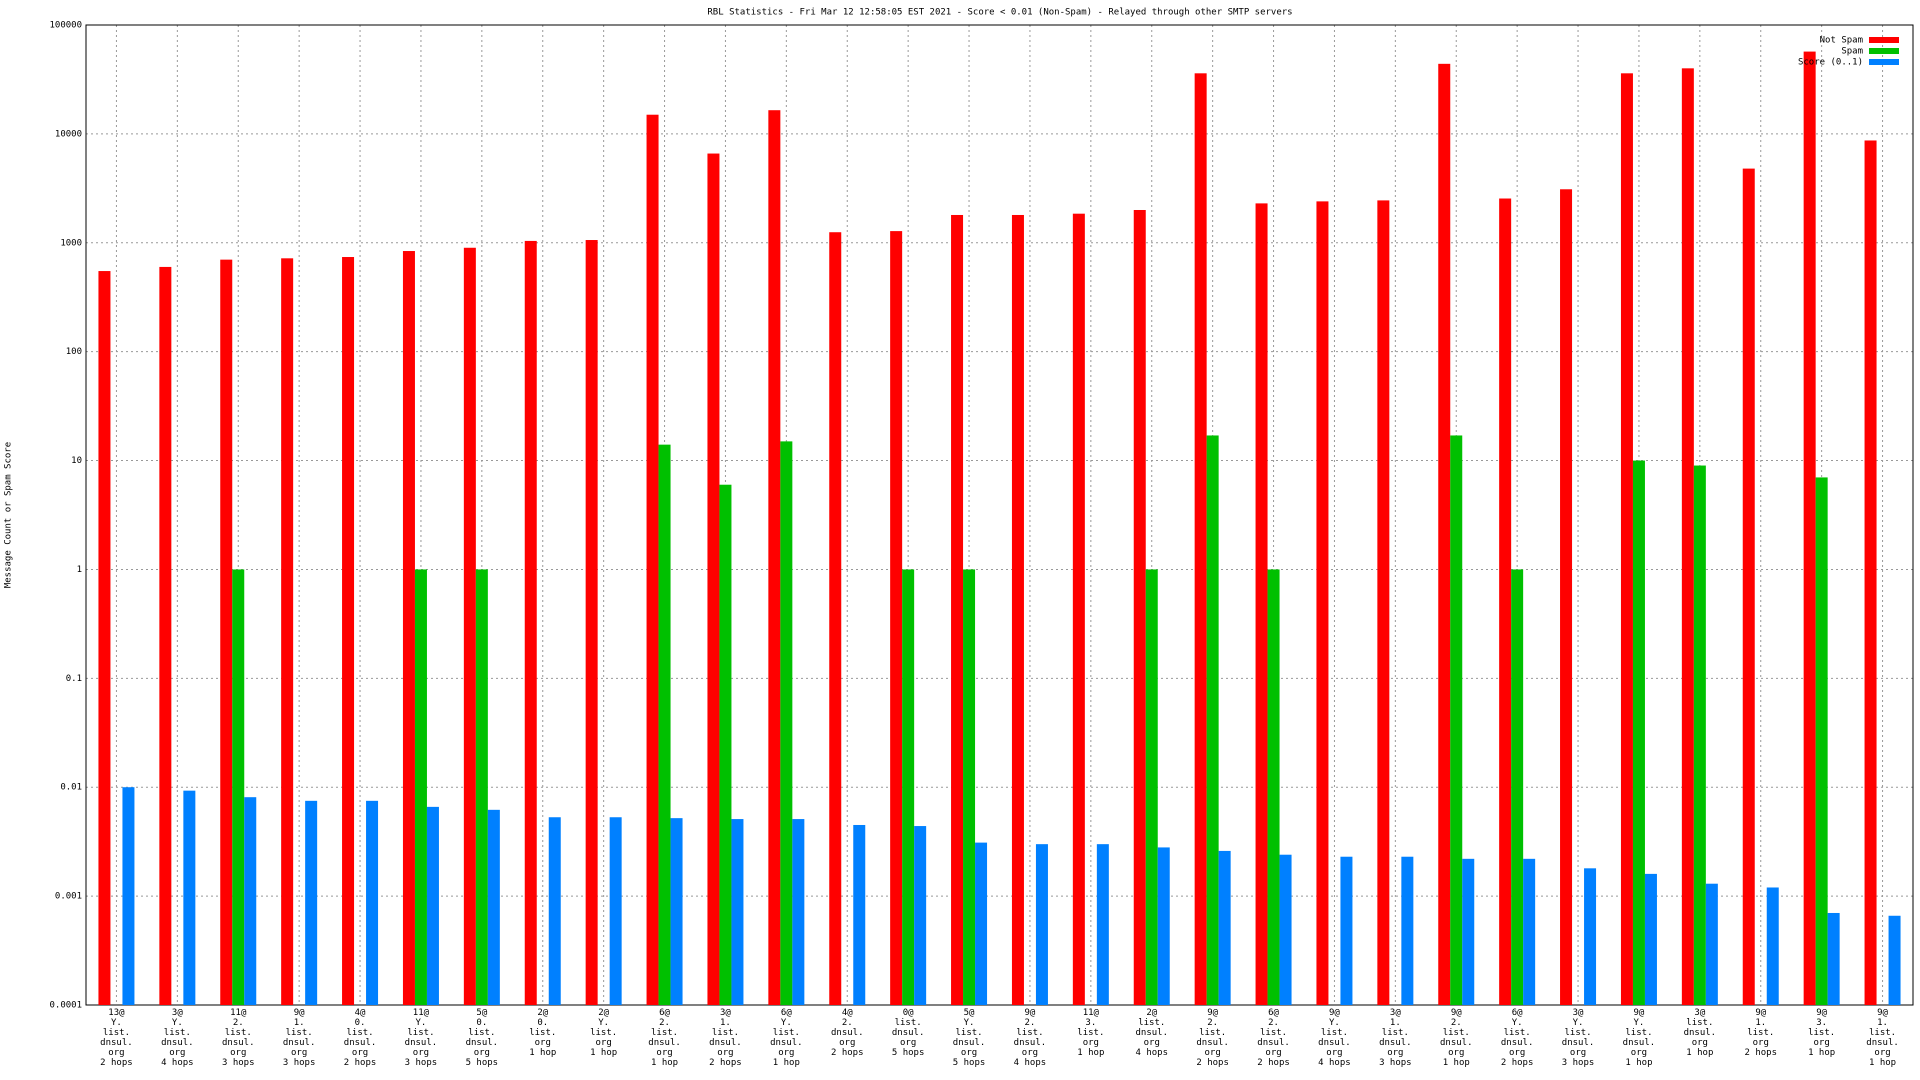 This screenshot has height=1080, width=1920. I want to click on x-tick-label: 4@ 2. dnsul. org 2 hops, so click(847, 1033).